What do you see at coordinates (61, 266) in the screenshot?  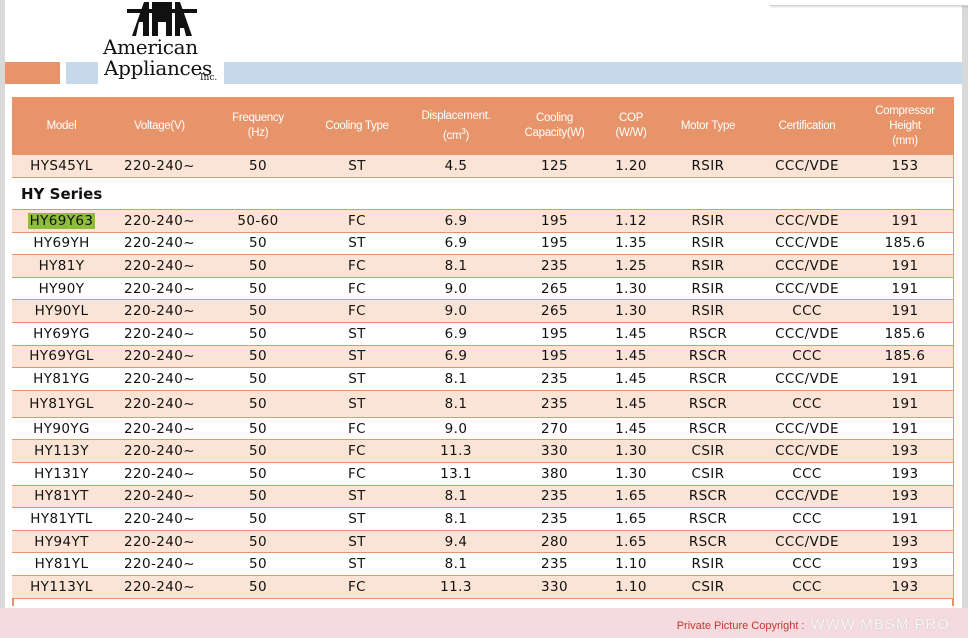 I see `cell-model: HY81Y` at bounding box center [61, 266].